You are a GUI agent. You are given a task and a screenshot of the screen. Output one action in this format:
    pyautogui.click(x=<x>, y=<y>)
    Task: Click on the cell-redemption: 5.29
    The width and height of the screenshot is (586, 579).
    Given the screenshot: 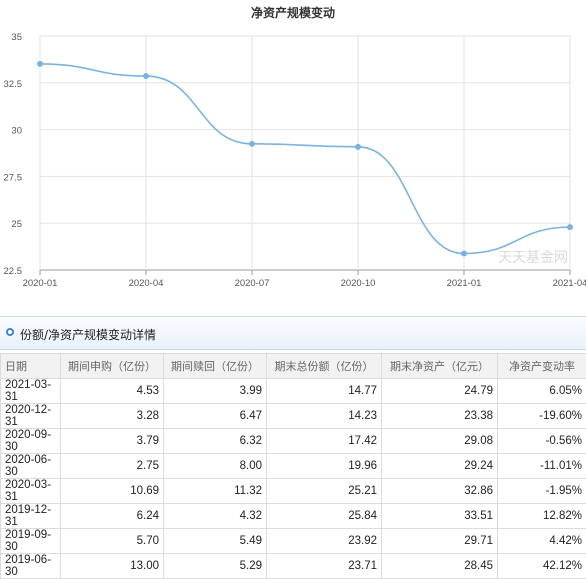 What is the action you would take?
    pyautogui.click(x=215, y=566)
    